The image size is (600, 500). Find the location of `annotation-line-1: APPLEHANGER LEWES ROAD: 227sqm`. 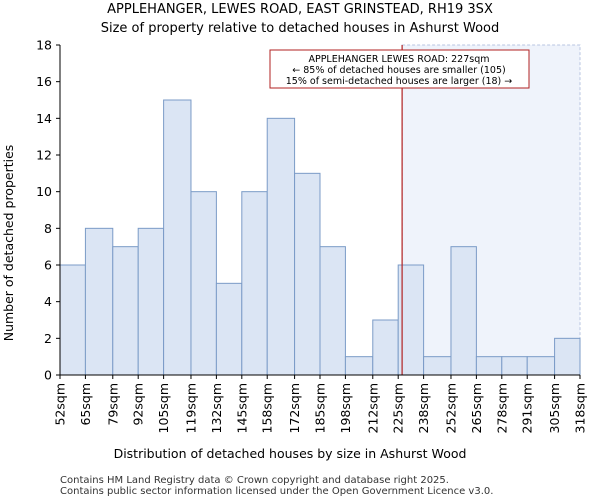

annotation-line-1: APPLEHANGER LEWES ROAD: 227sqm is located at coordinates (398, 59).